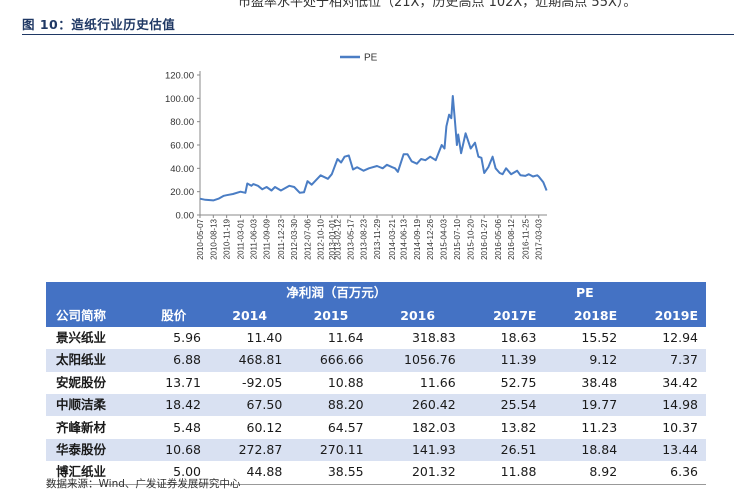 Image resolution: width=756 pixels, height=500 pixels. Describe the element at coordinates (241, 238) in the screenshot. I see `x-tick-label: 2011-03-01` at that location.